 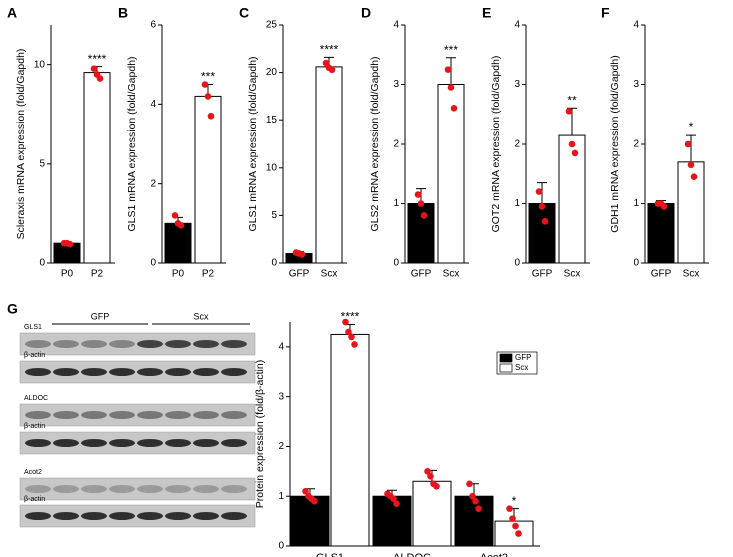 What do you see at coordinates (451, 50) in the screenshot?
I see `significance: ***` at bounding box center [451, 50].